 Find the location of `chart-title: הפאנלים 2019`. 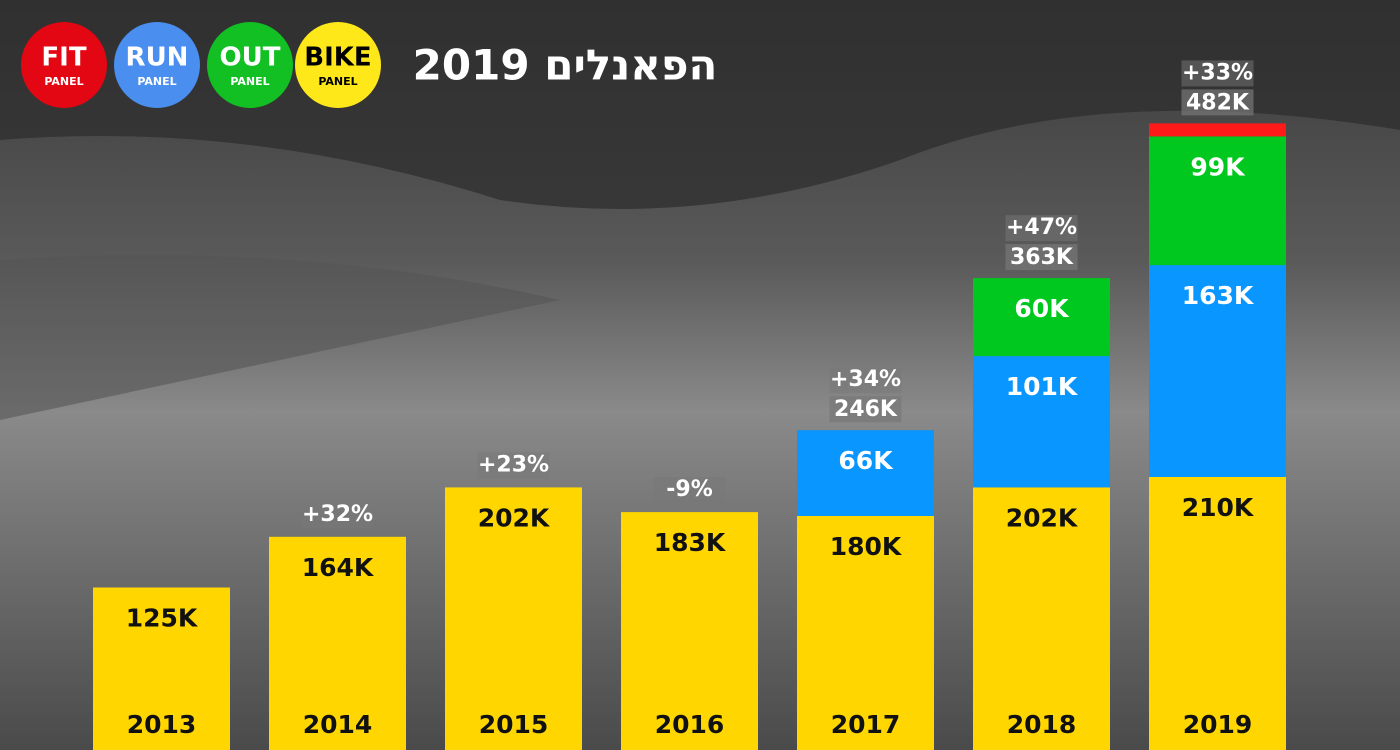

chart-title: הפאנלים 2019 is located at coordinates (565, 65).